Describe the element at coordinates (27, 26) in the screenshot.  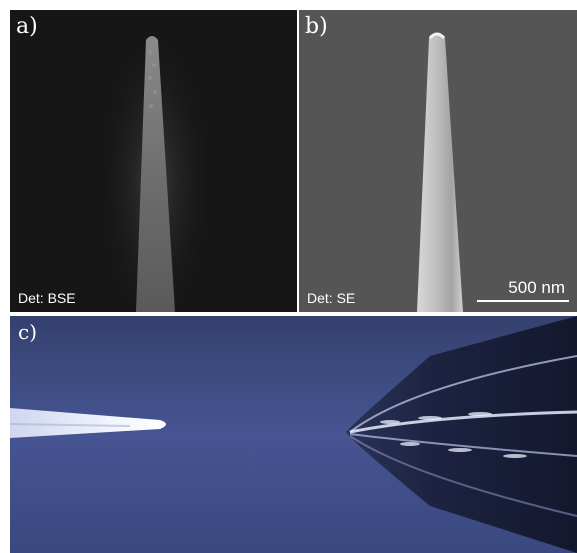
I see `panel-a-label: a)` at that location.